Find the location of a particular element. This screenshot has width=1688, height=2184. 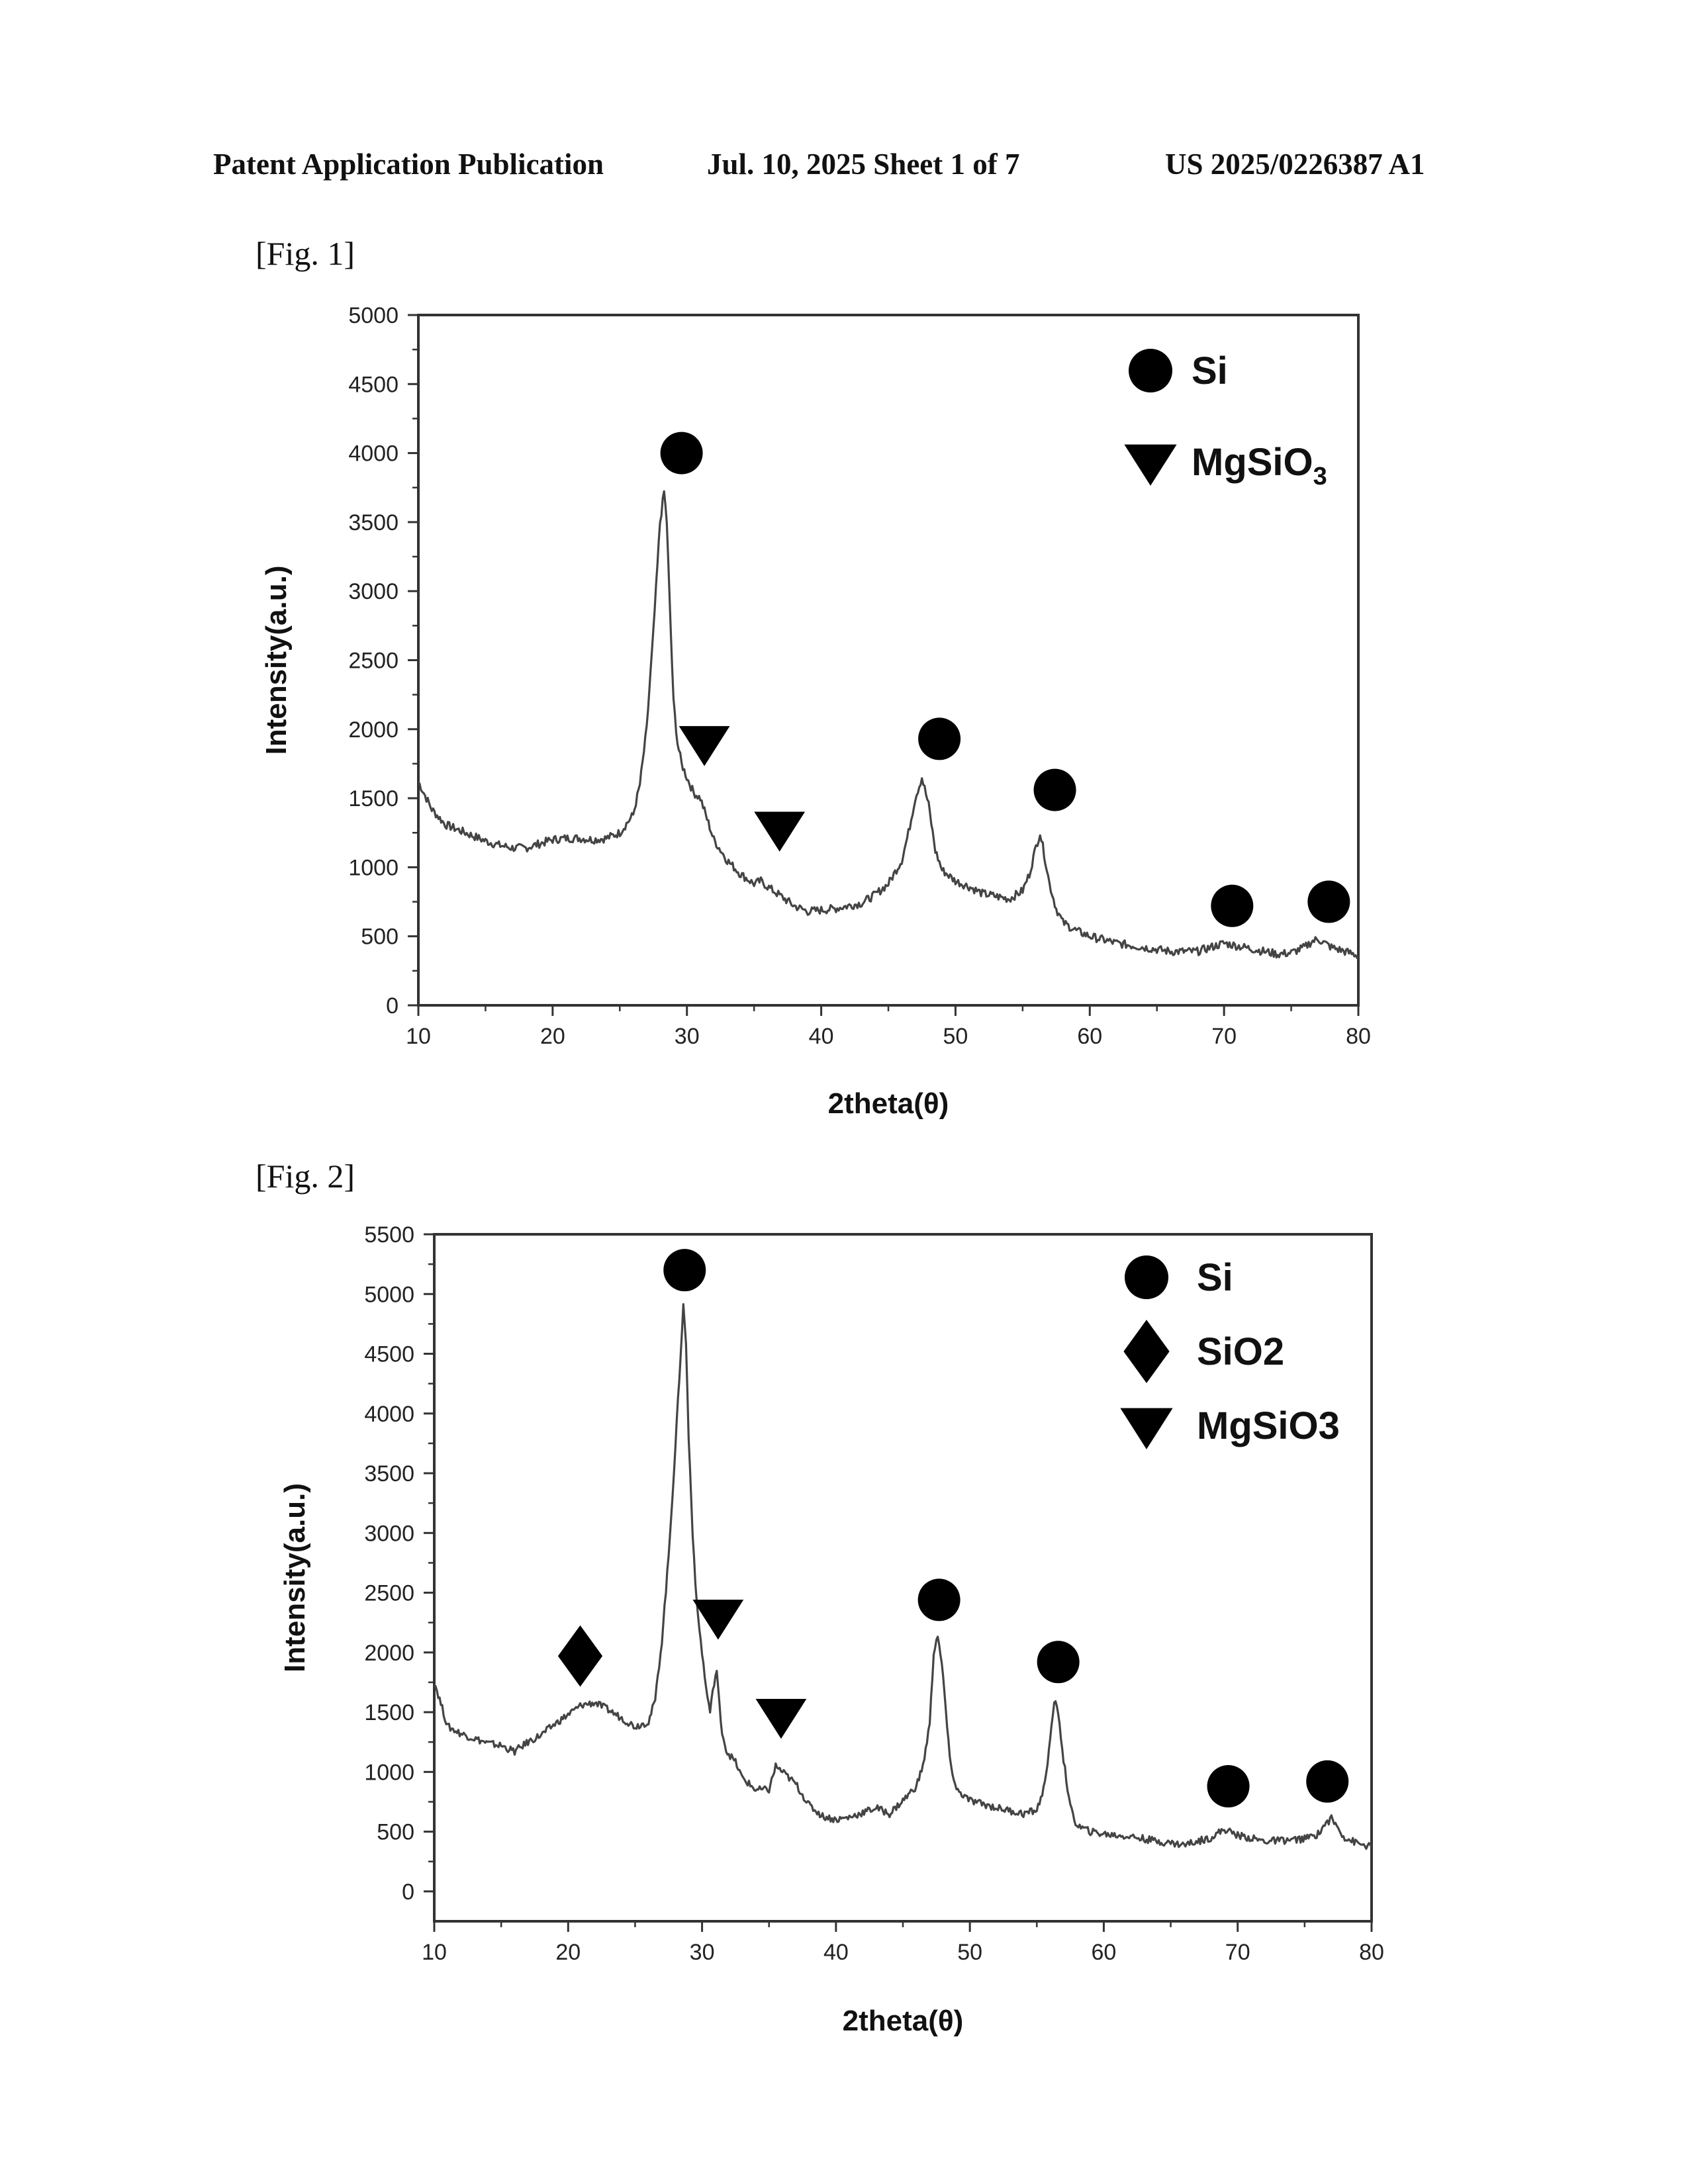

peak-marker-triangle-down is located at coordinates (781, 1719).